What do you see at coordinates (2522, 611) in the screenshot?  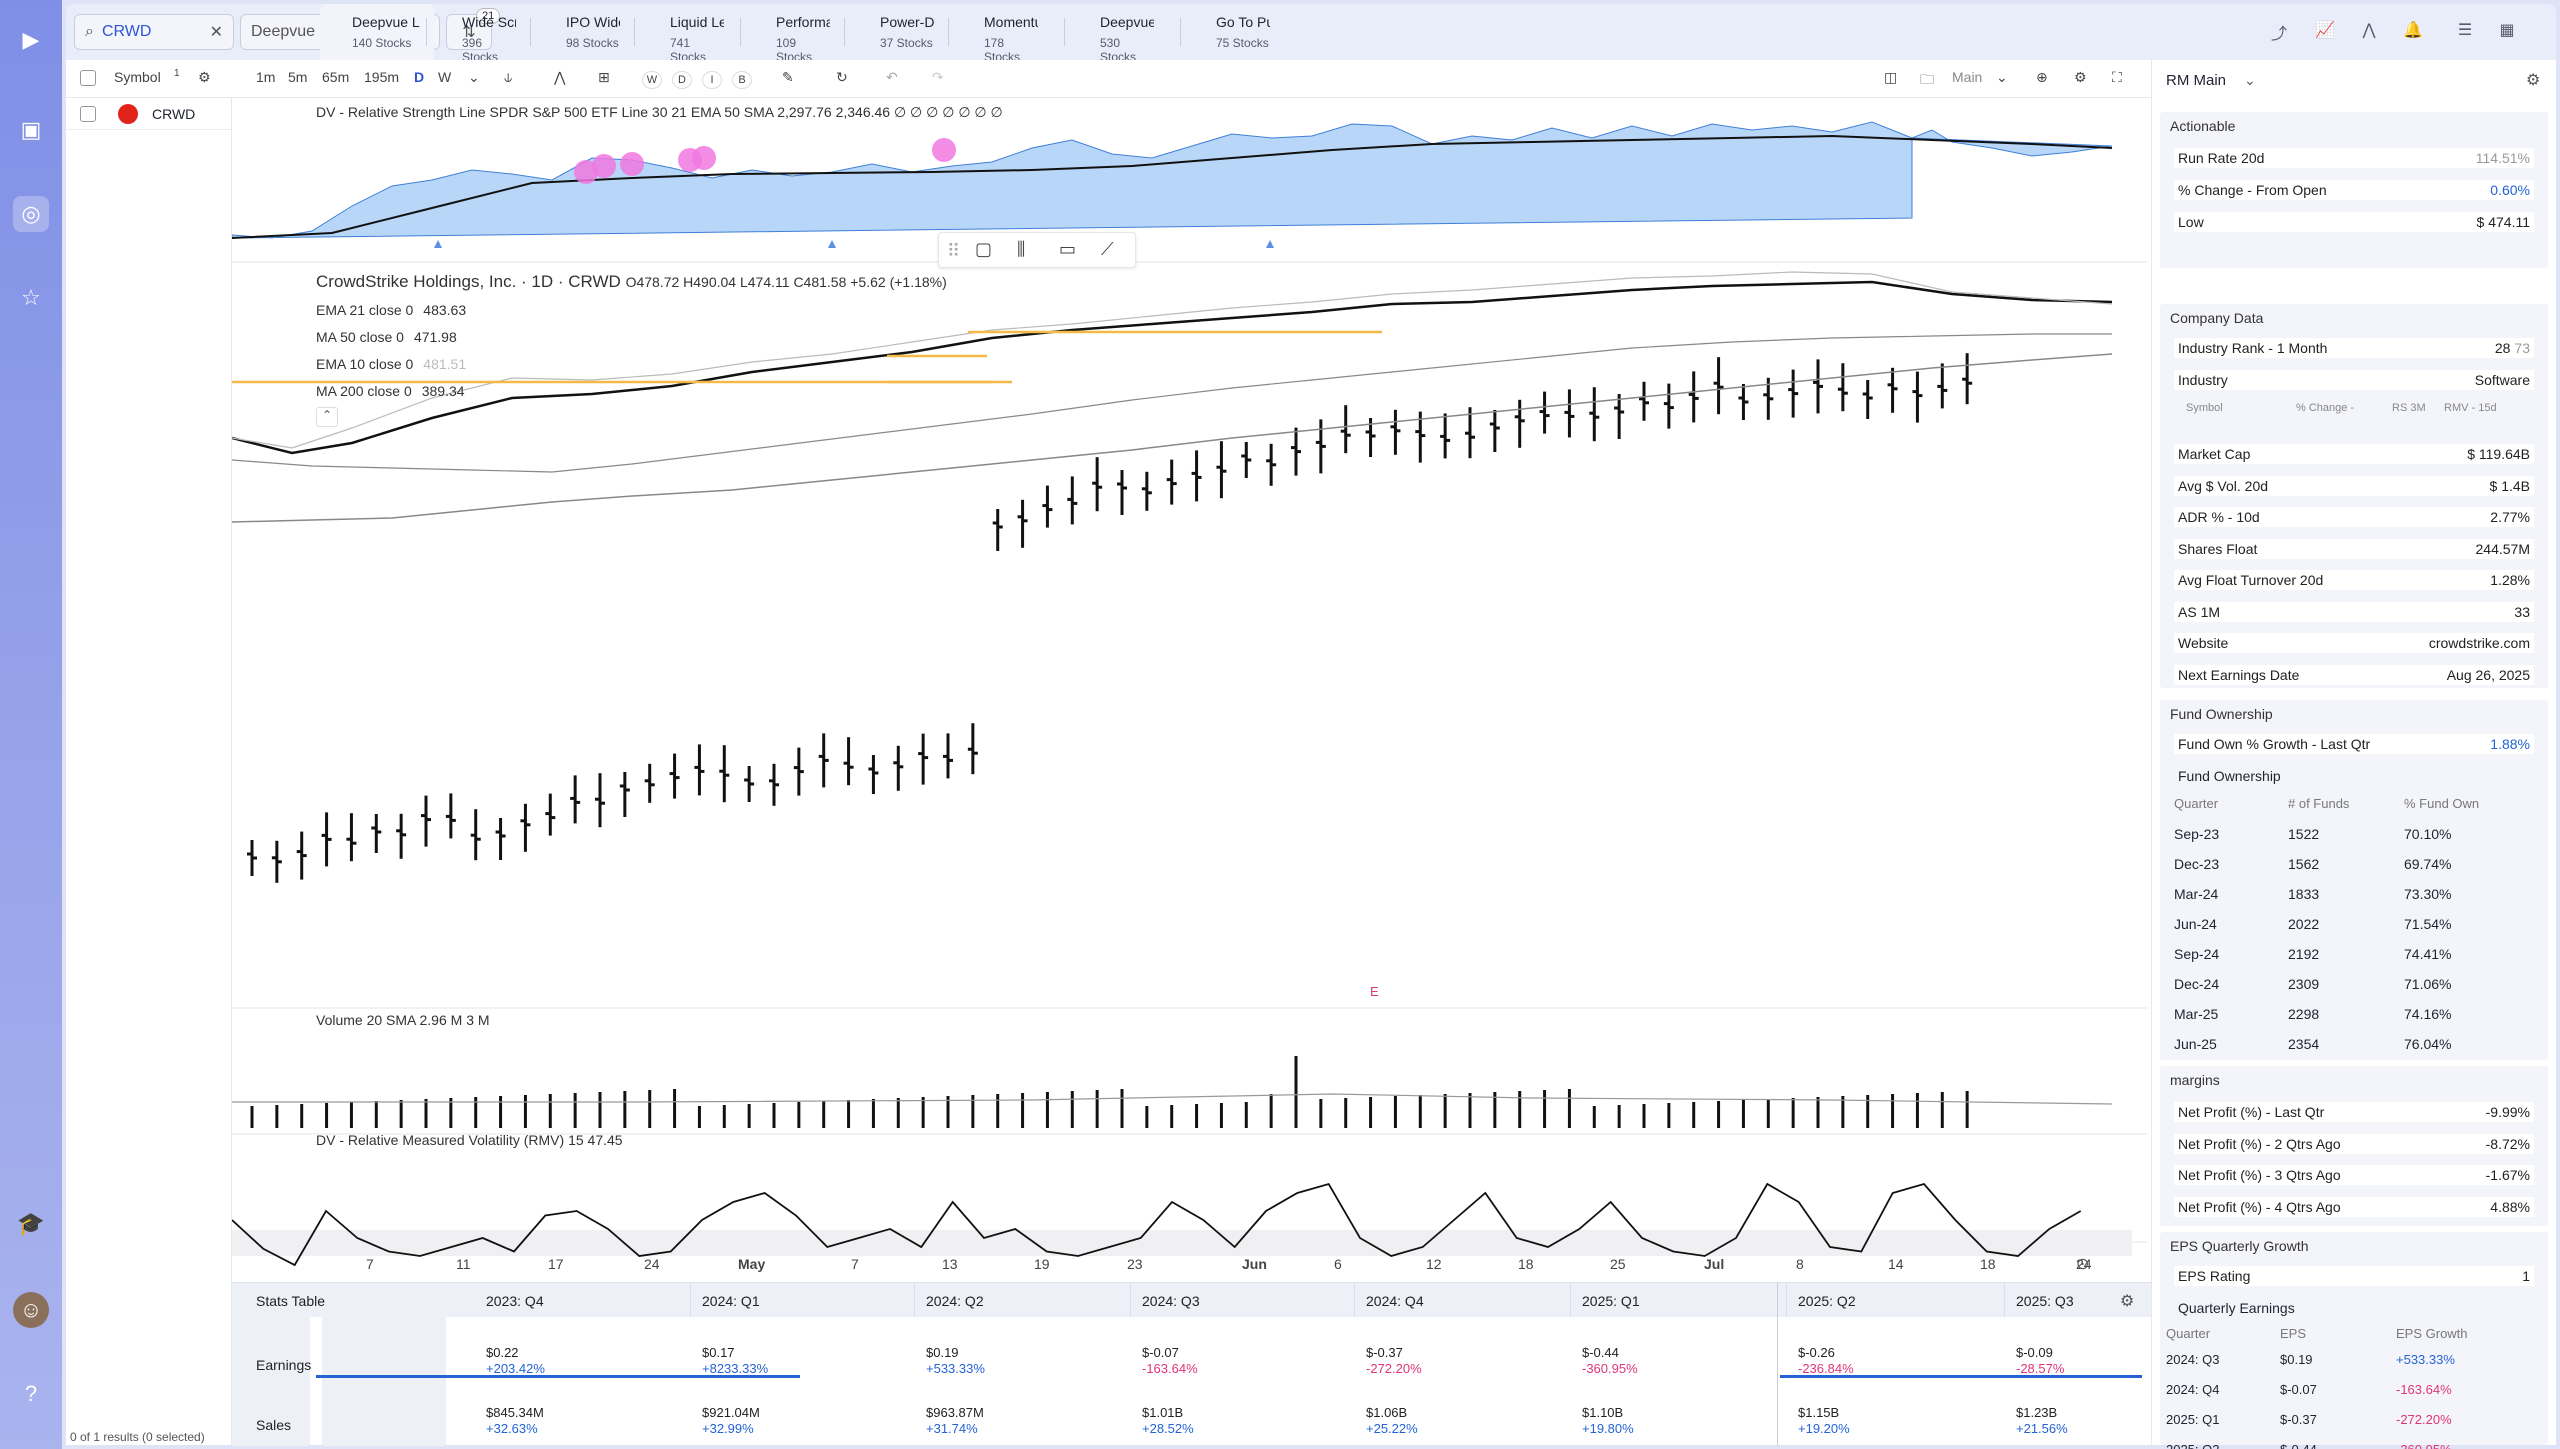 I see `row-value: 33` at bounding box center [2522, 611].